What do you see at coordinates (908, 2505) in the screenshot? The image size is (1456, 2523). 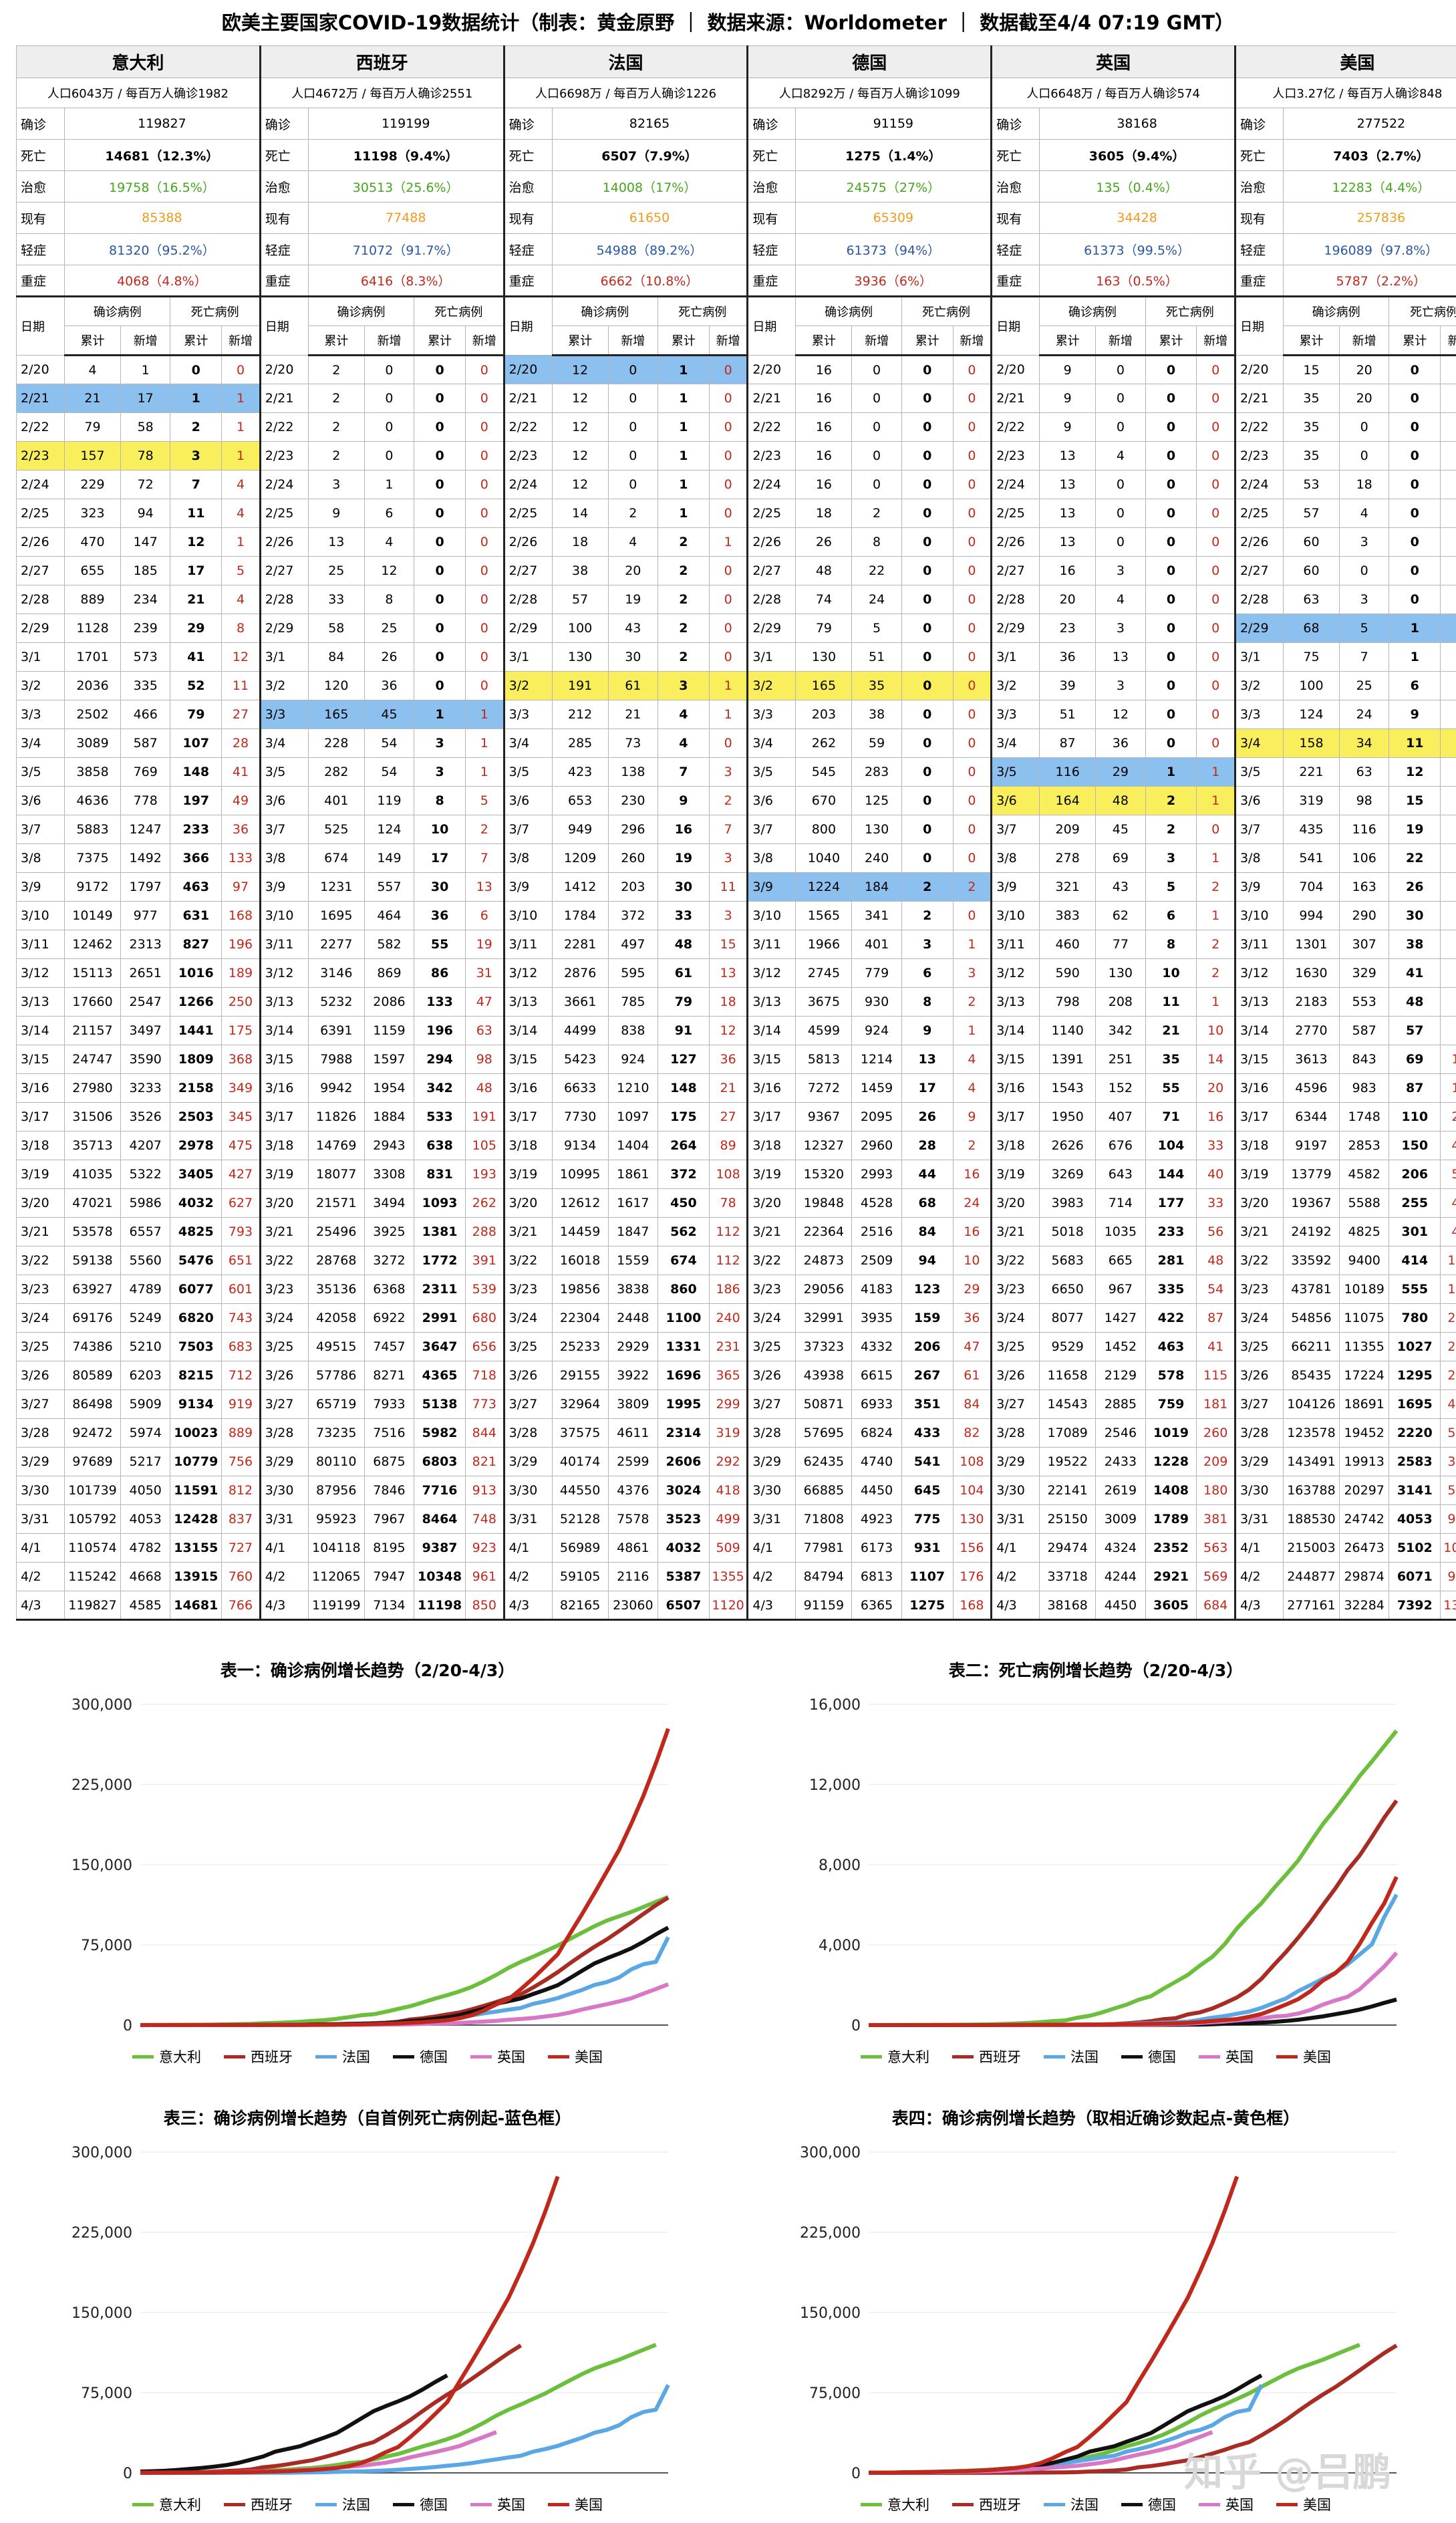 I see `legend-label: 意大利` at bounding box center [908, 2505].